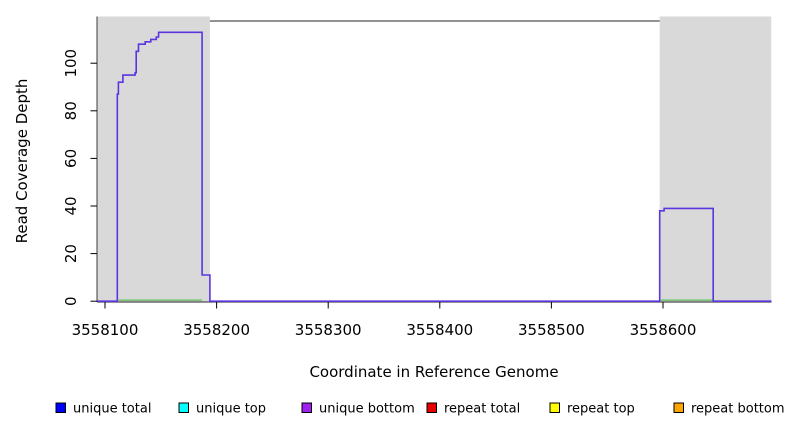 This screenshot has height=432, width=792. I want to click on legend-label: unique top, so click(231, 409).